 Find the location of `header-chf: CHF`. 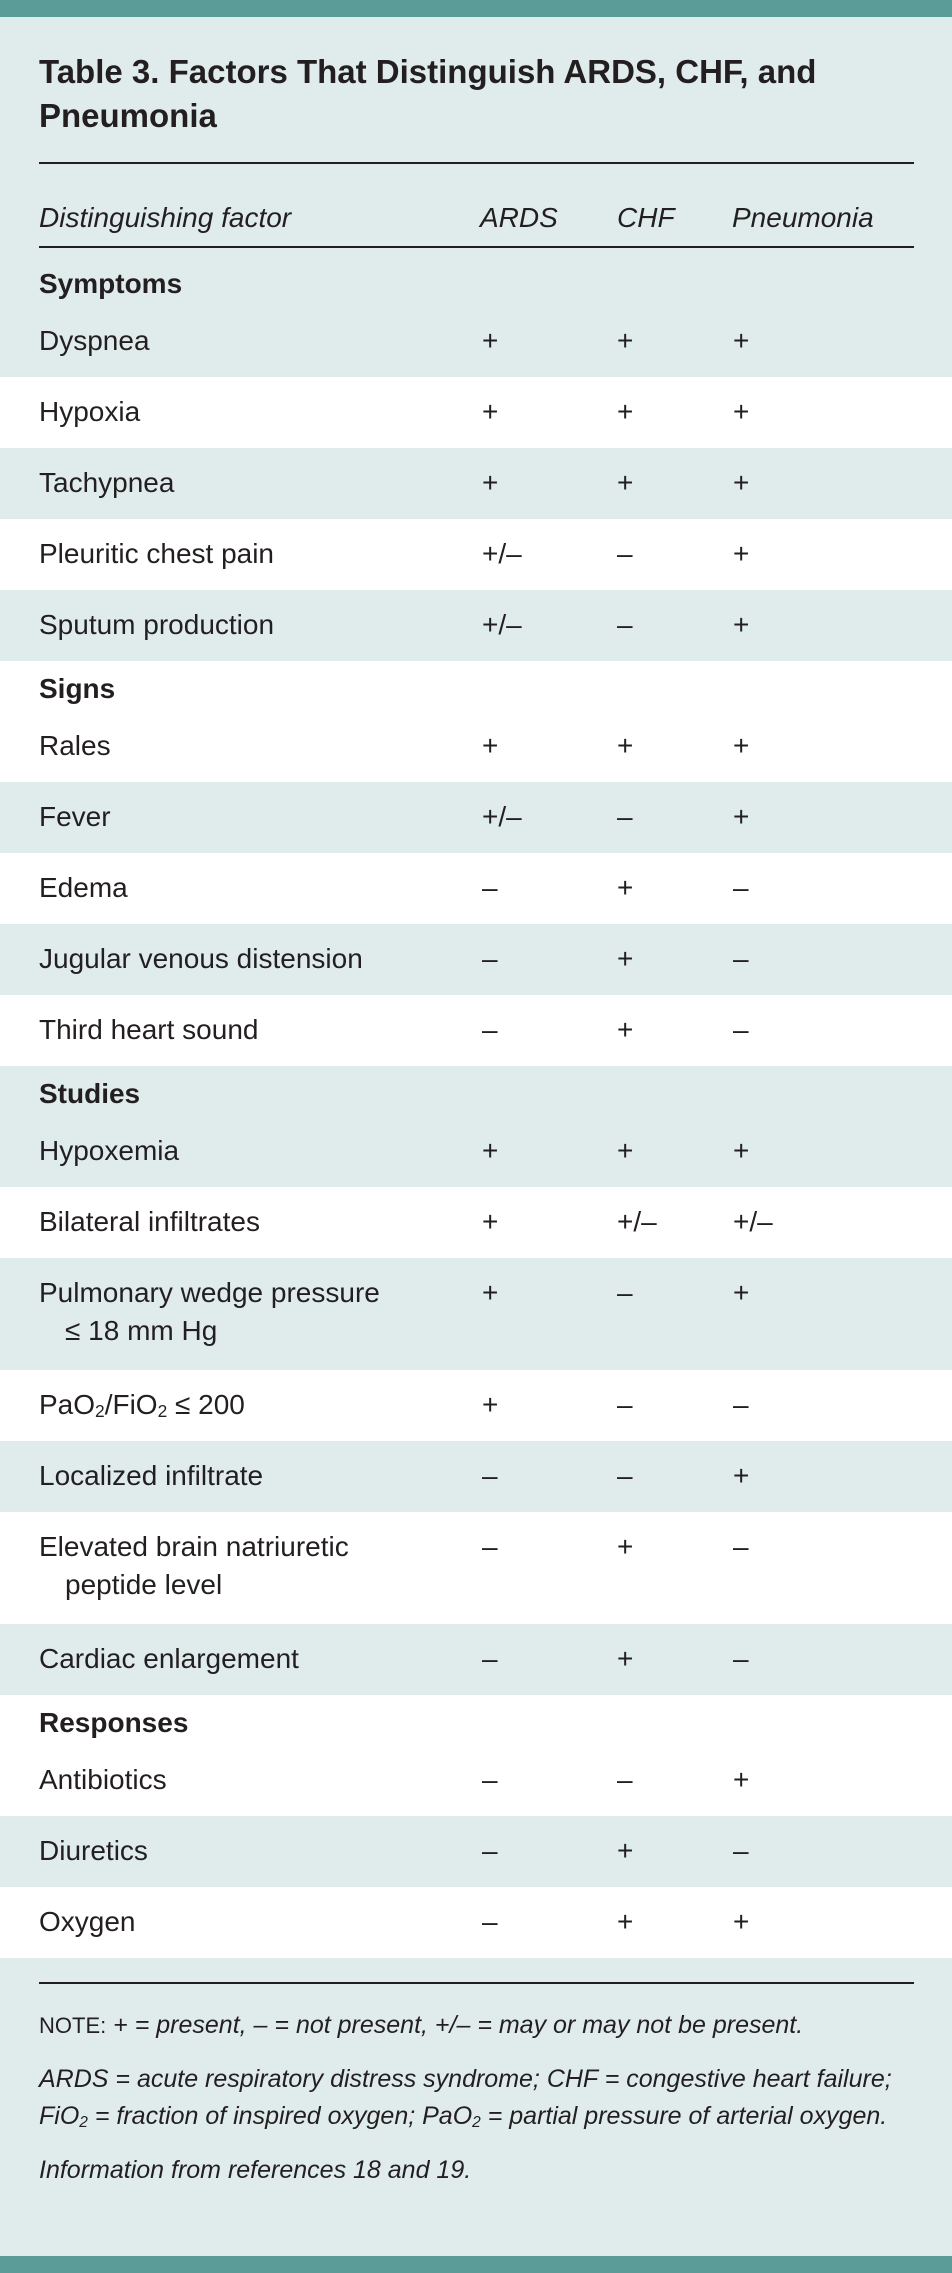

header-chf: CHF is located at coordinates (646, 217).